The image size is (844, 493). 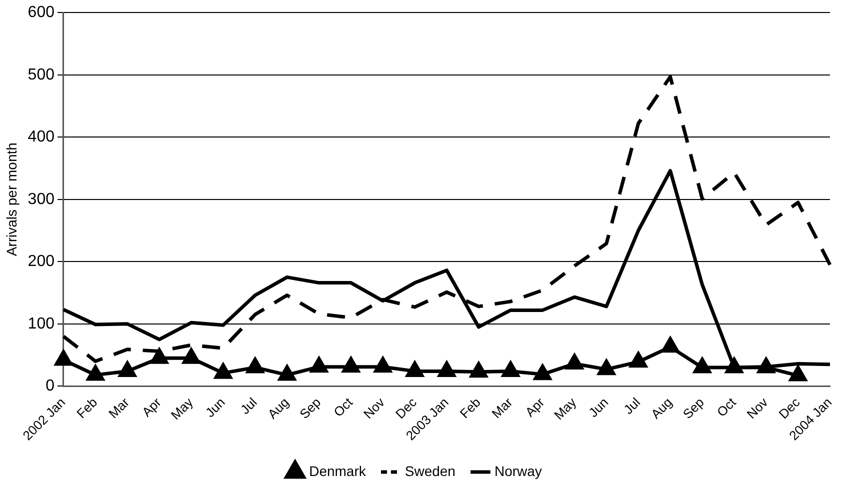 What do you see at coordinates (41, 261) in the screenshot?
I see `y-tick-label: 200` at bounding box center [41, 261].